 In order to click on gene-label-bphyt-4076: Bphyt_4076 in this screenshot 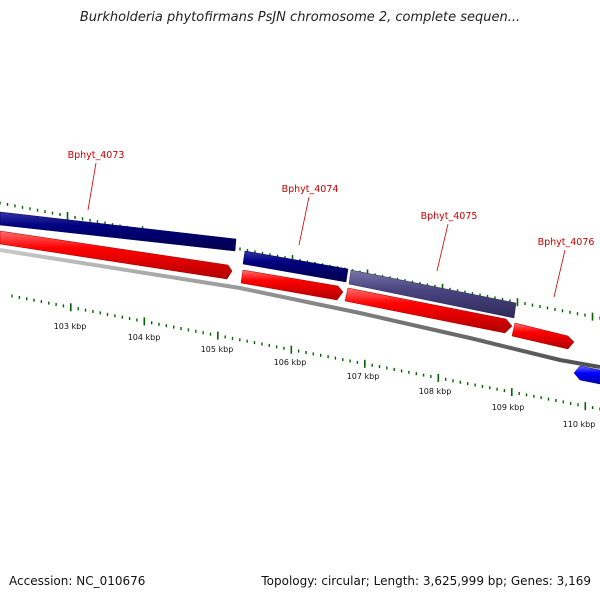, I will do `click(566, 242)`.